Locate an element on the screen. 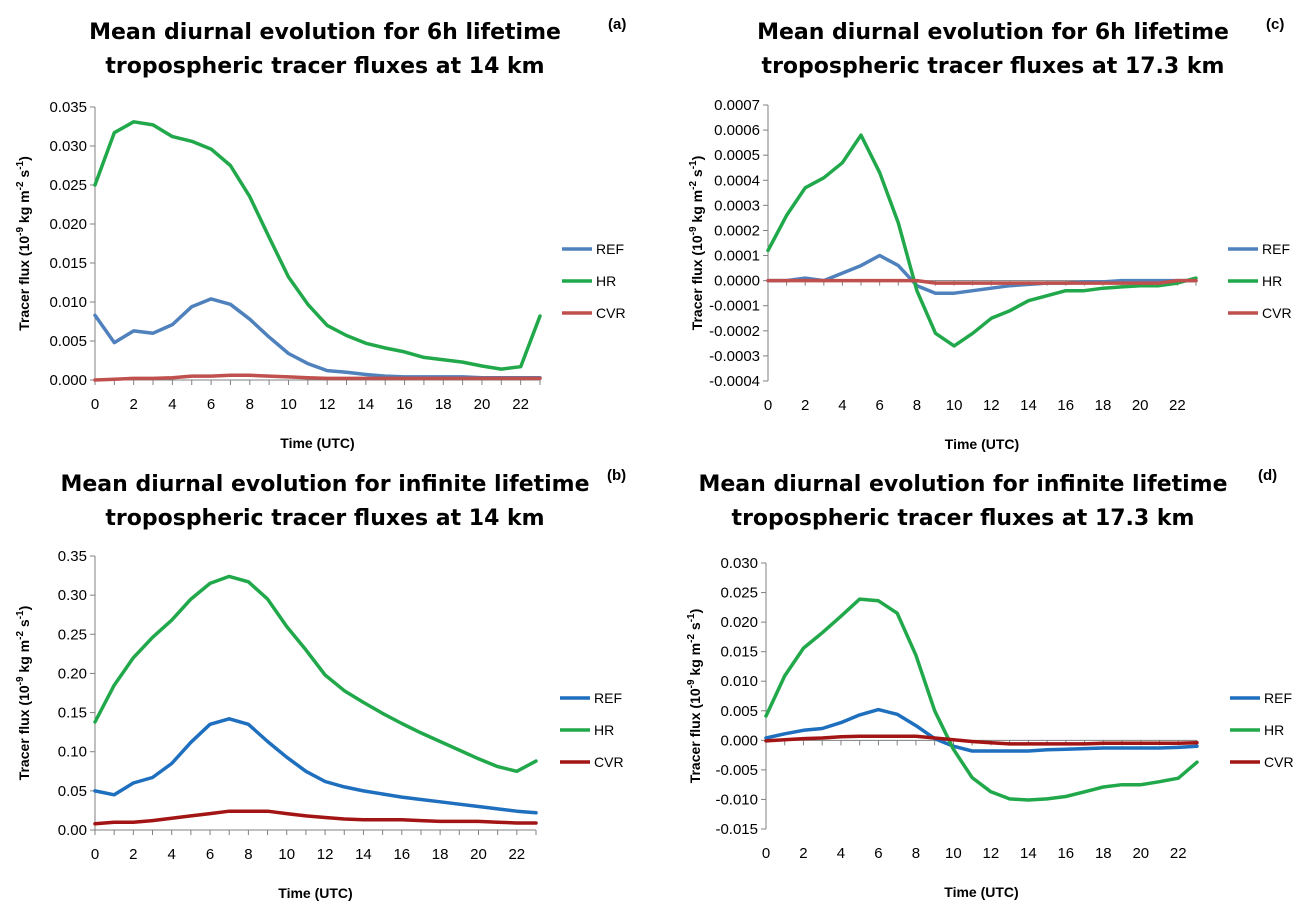 This screenshot has height=911, width=1296. y-tick-label: 0.30 is located at coordinates (72, 595).